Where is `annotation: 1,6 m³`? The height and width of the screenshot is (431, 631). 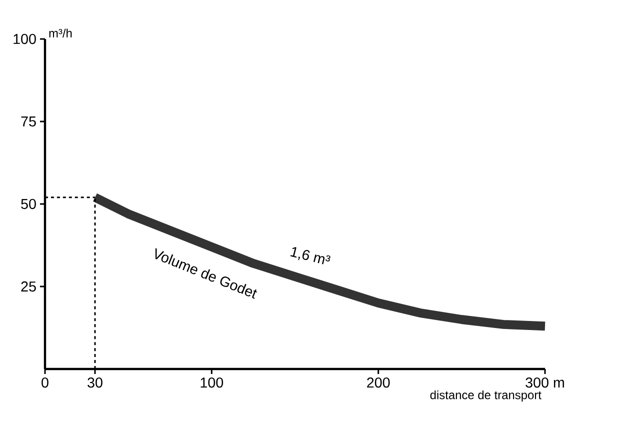
annotation: 1,6 m³ is located at coordinates (310, 255).